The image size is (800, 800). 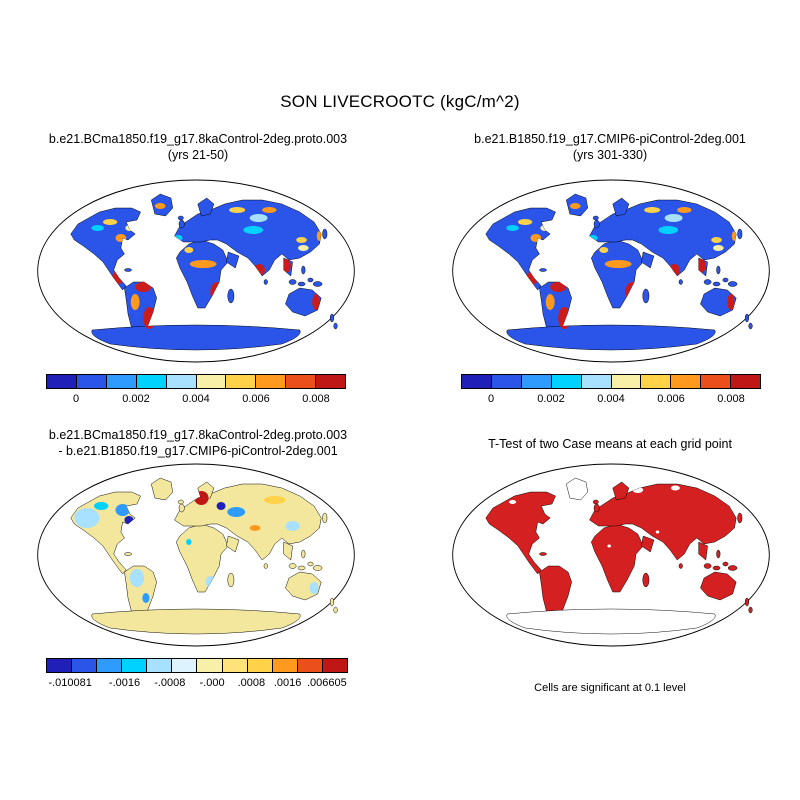 I want to click on colorbar-tick-label: .0008, so click(x=251, y=683).